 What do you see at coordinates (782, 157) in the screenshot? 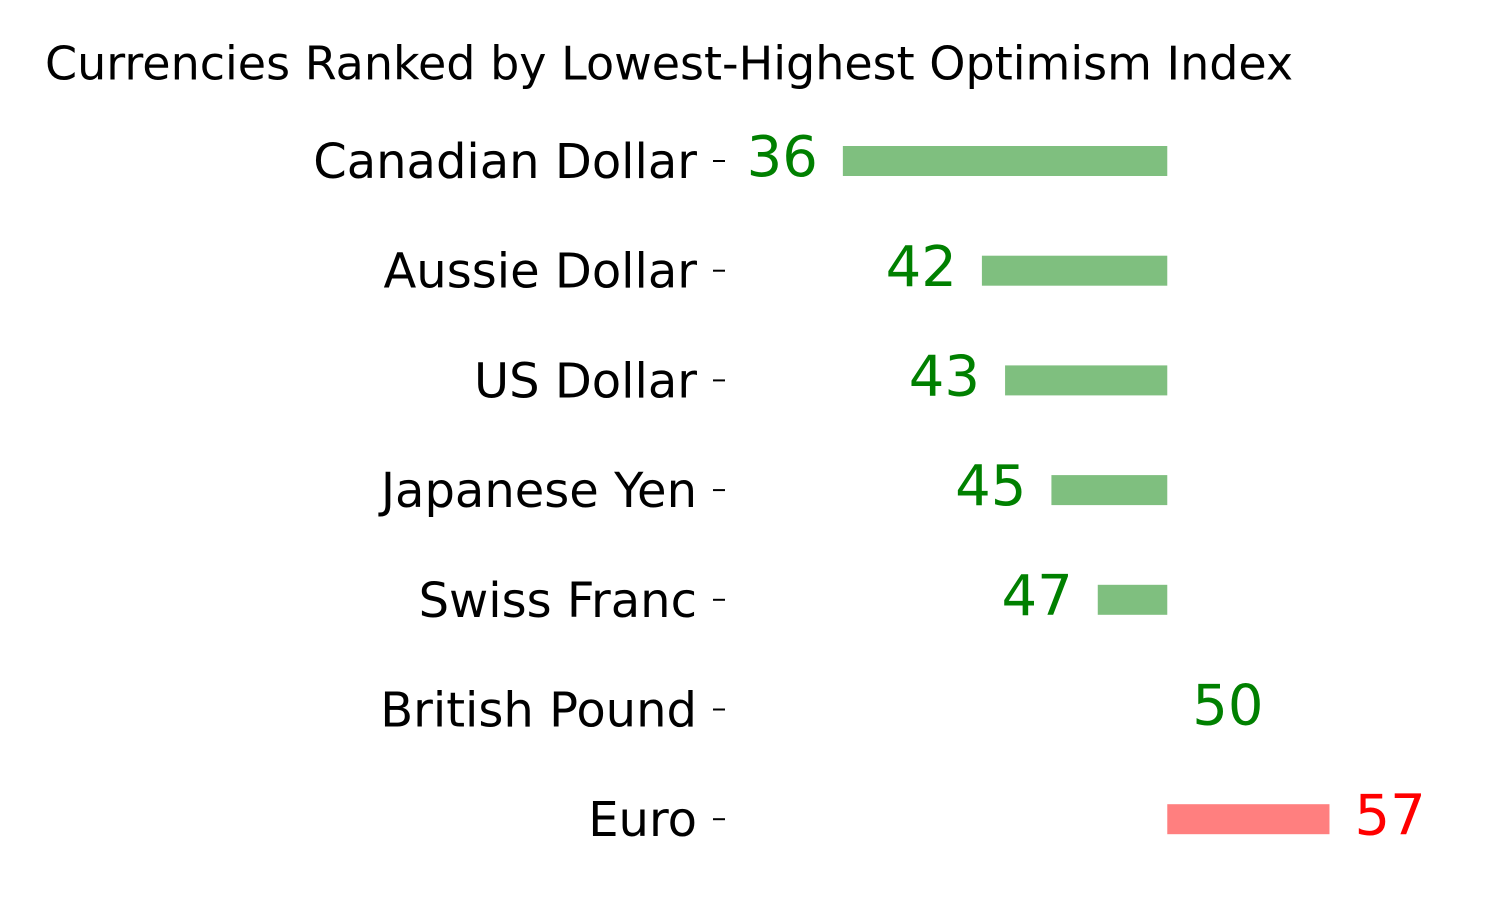
I see `value-label: 36` at bounding box center [782, 157].